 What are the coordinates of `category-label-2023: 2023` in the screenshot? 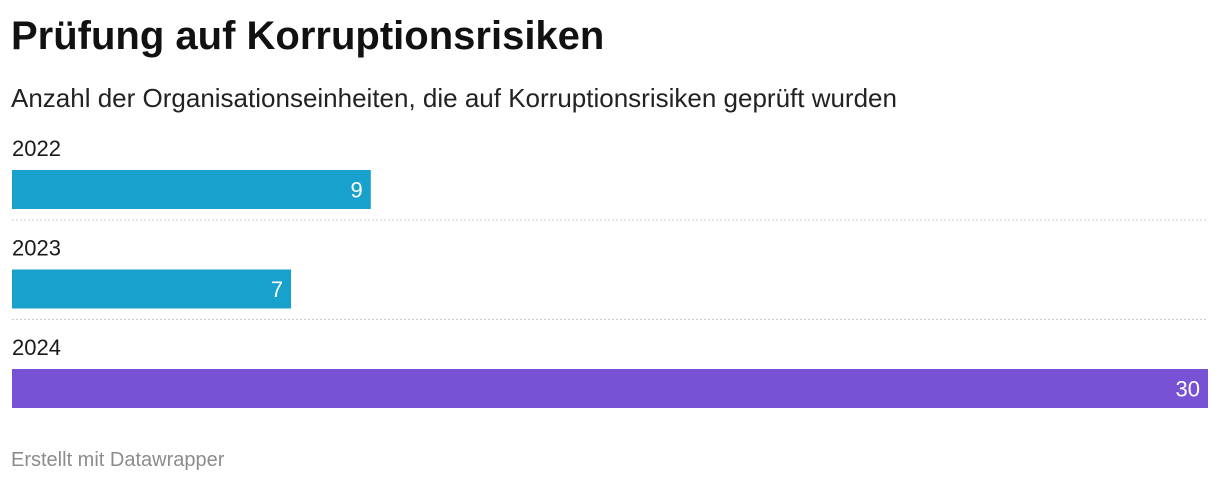 It's located at (36, 248).